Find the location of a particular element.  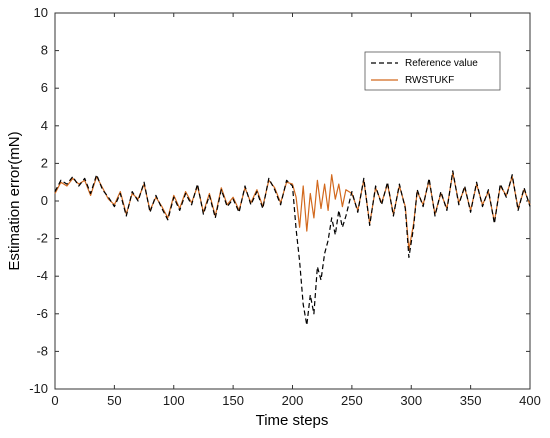

y-tick-label: 0 is located at coordinates (44, 200).